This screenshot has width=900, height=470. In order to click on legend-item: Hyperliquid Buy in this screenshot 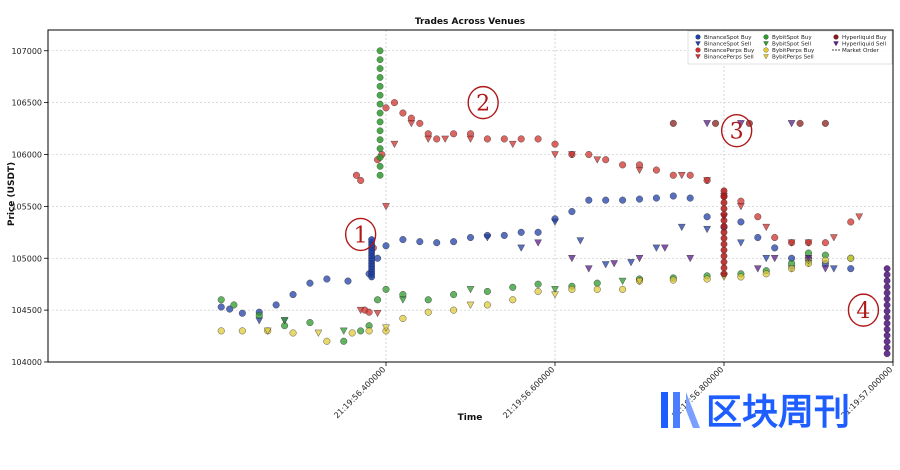, I will do `click(860, 37)`.